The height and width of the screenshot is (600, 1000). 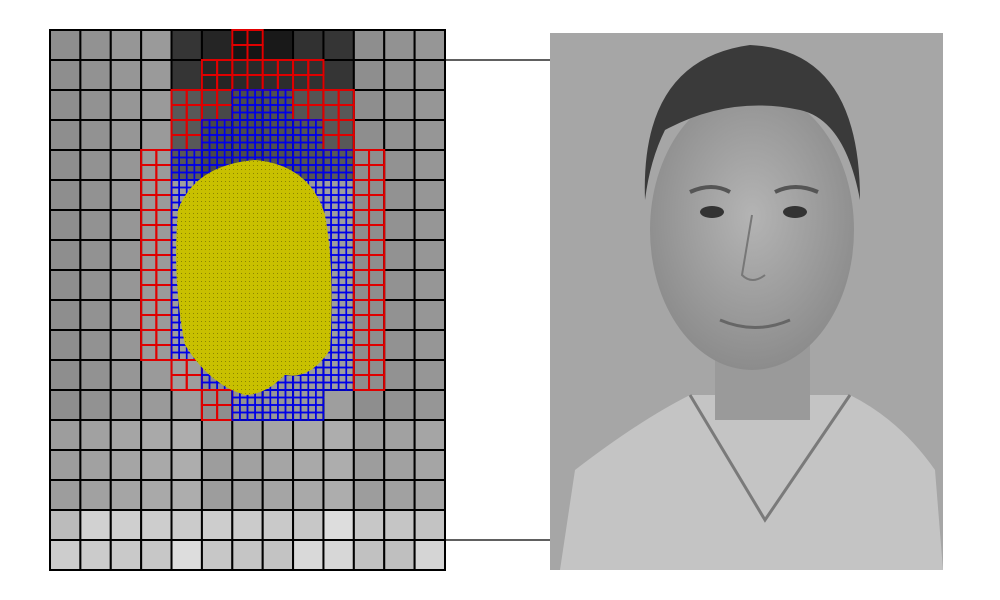 I want to click on mouth, so click(x=755, y=323).